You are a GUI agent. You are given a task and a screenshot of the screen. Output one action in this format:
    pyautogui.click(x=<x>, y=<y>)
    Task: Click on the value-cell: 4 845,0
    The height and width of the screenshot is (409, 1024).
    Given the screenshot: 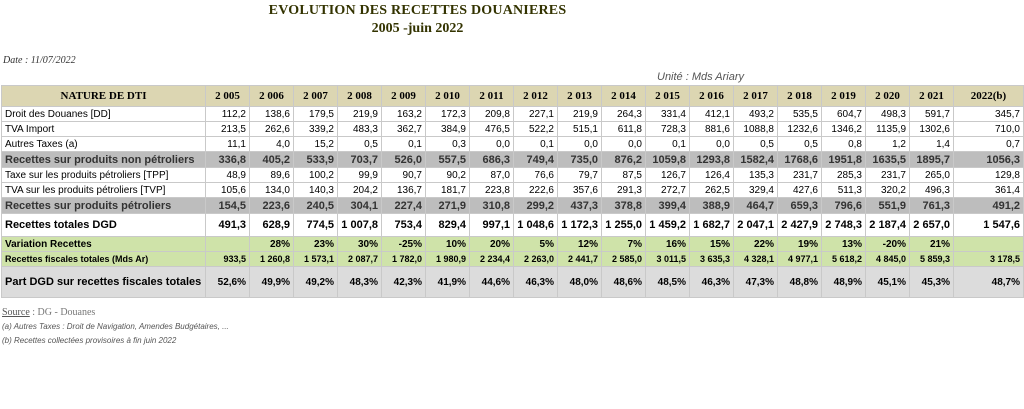 What is the action you would take?
    pyautogui.click(x=887, y=259)
    